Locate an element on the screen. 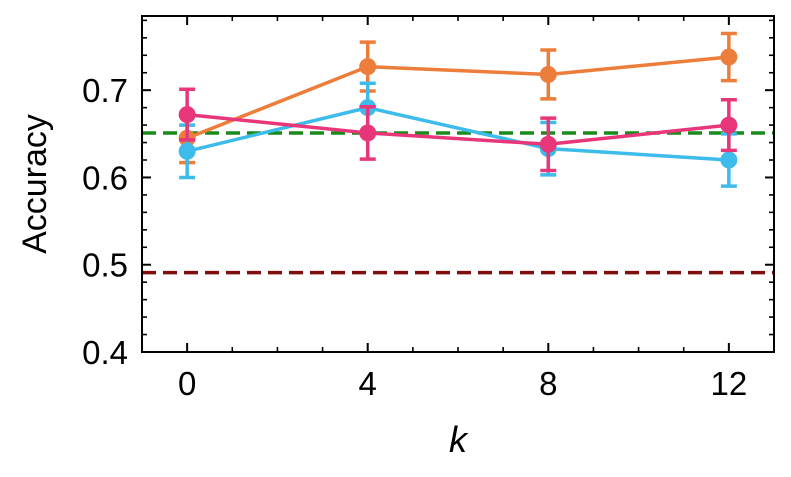 This screenshot has height=477, width=791. x-axis-label: k is located at coordinates (459, 439).